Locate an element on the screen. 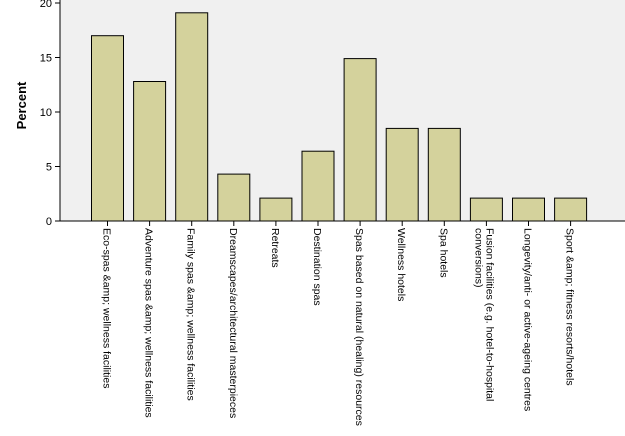  x-tick-label-9: Spa hotels is located at coordinates (443, 253).